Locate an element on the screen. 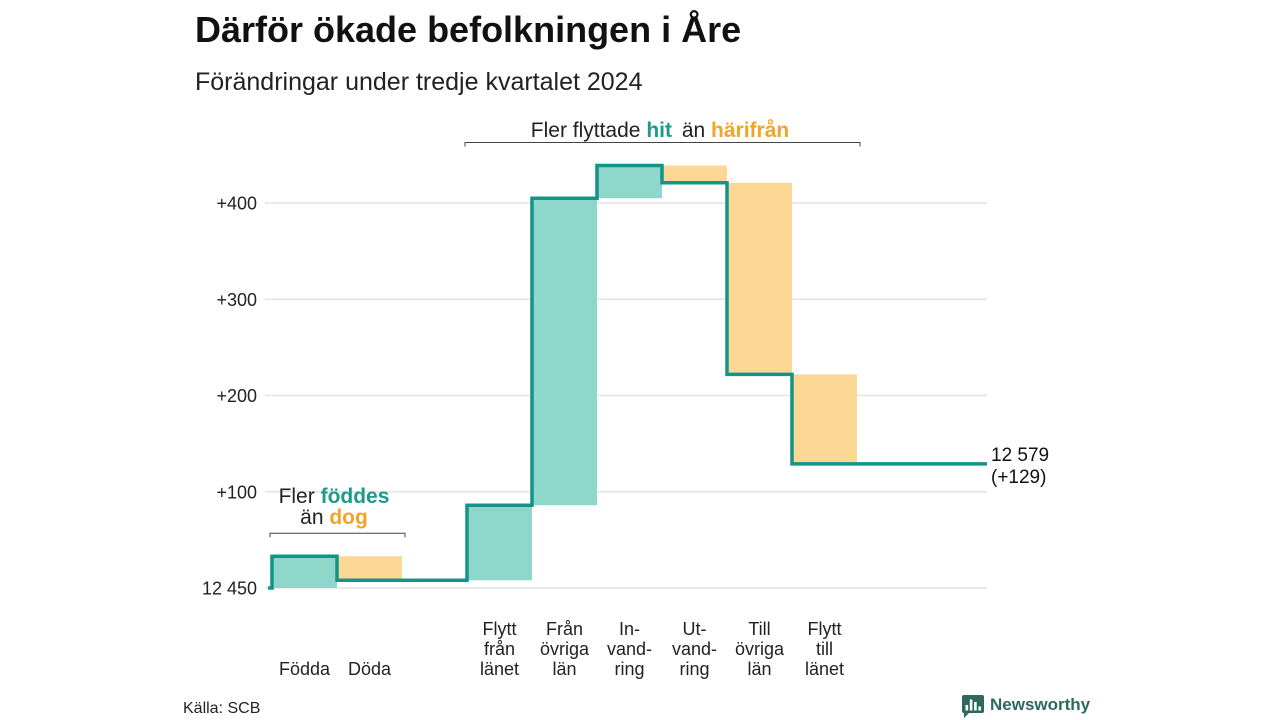 This screenshot has height=720, width=1280. annotation-text: Fler flyttade is located at coordinates (586, 130).